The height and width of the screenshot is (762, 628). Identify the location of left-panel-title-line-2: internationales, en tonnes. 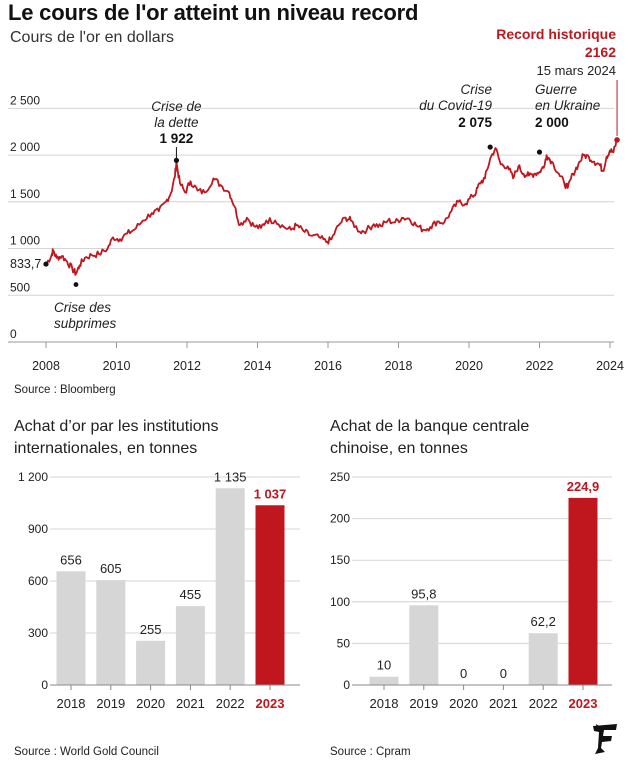
(106, 448).